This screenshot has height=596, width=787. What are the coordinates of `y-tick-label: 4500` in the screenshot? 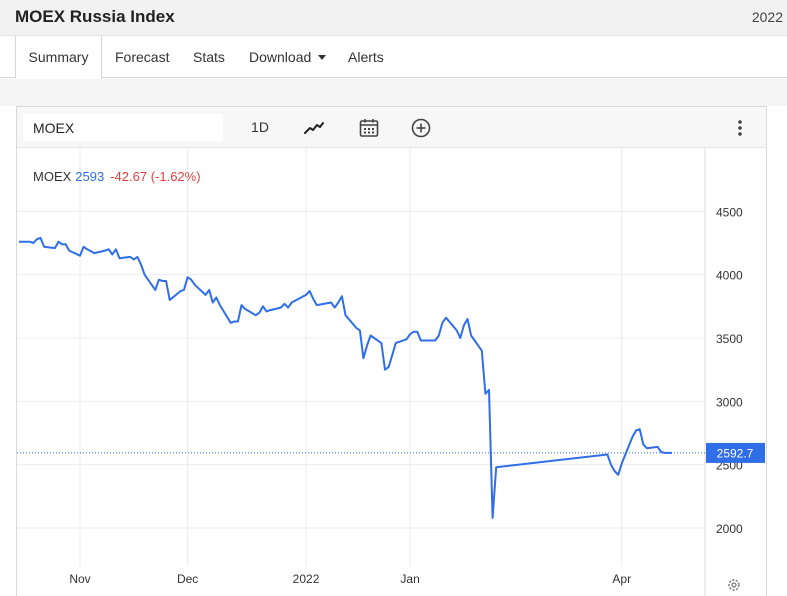 It's located at (729, 212).